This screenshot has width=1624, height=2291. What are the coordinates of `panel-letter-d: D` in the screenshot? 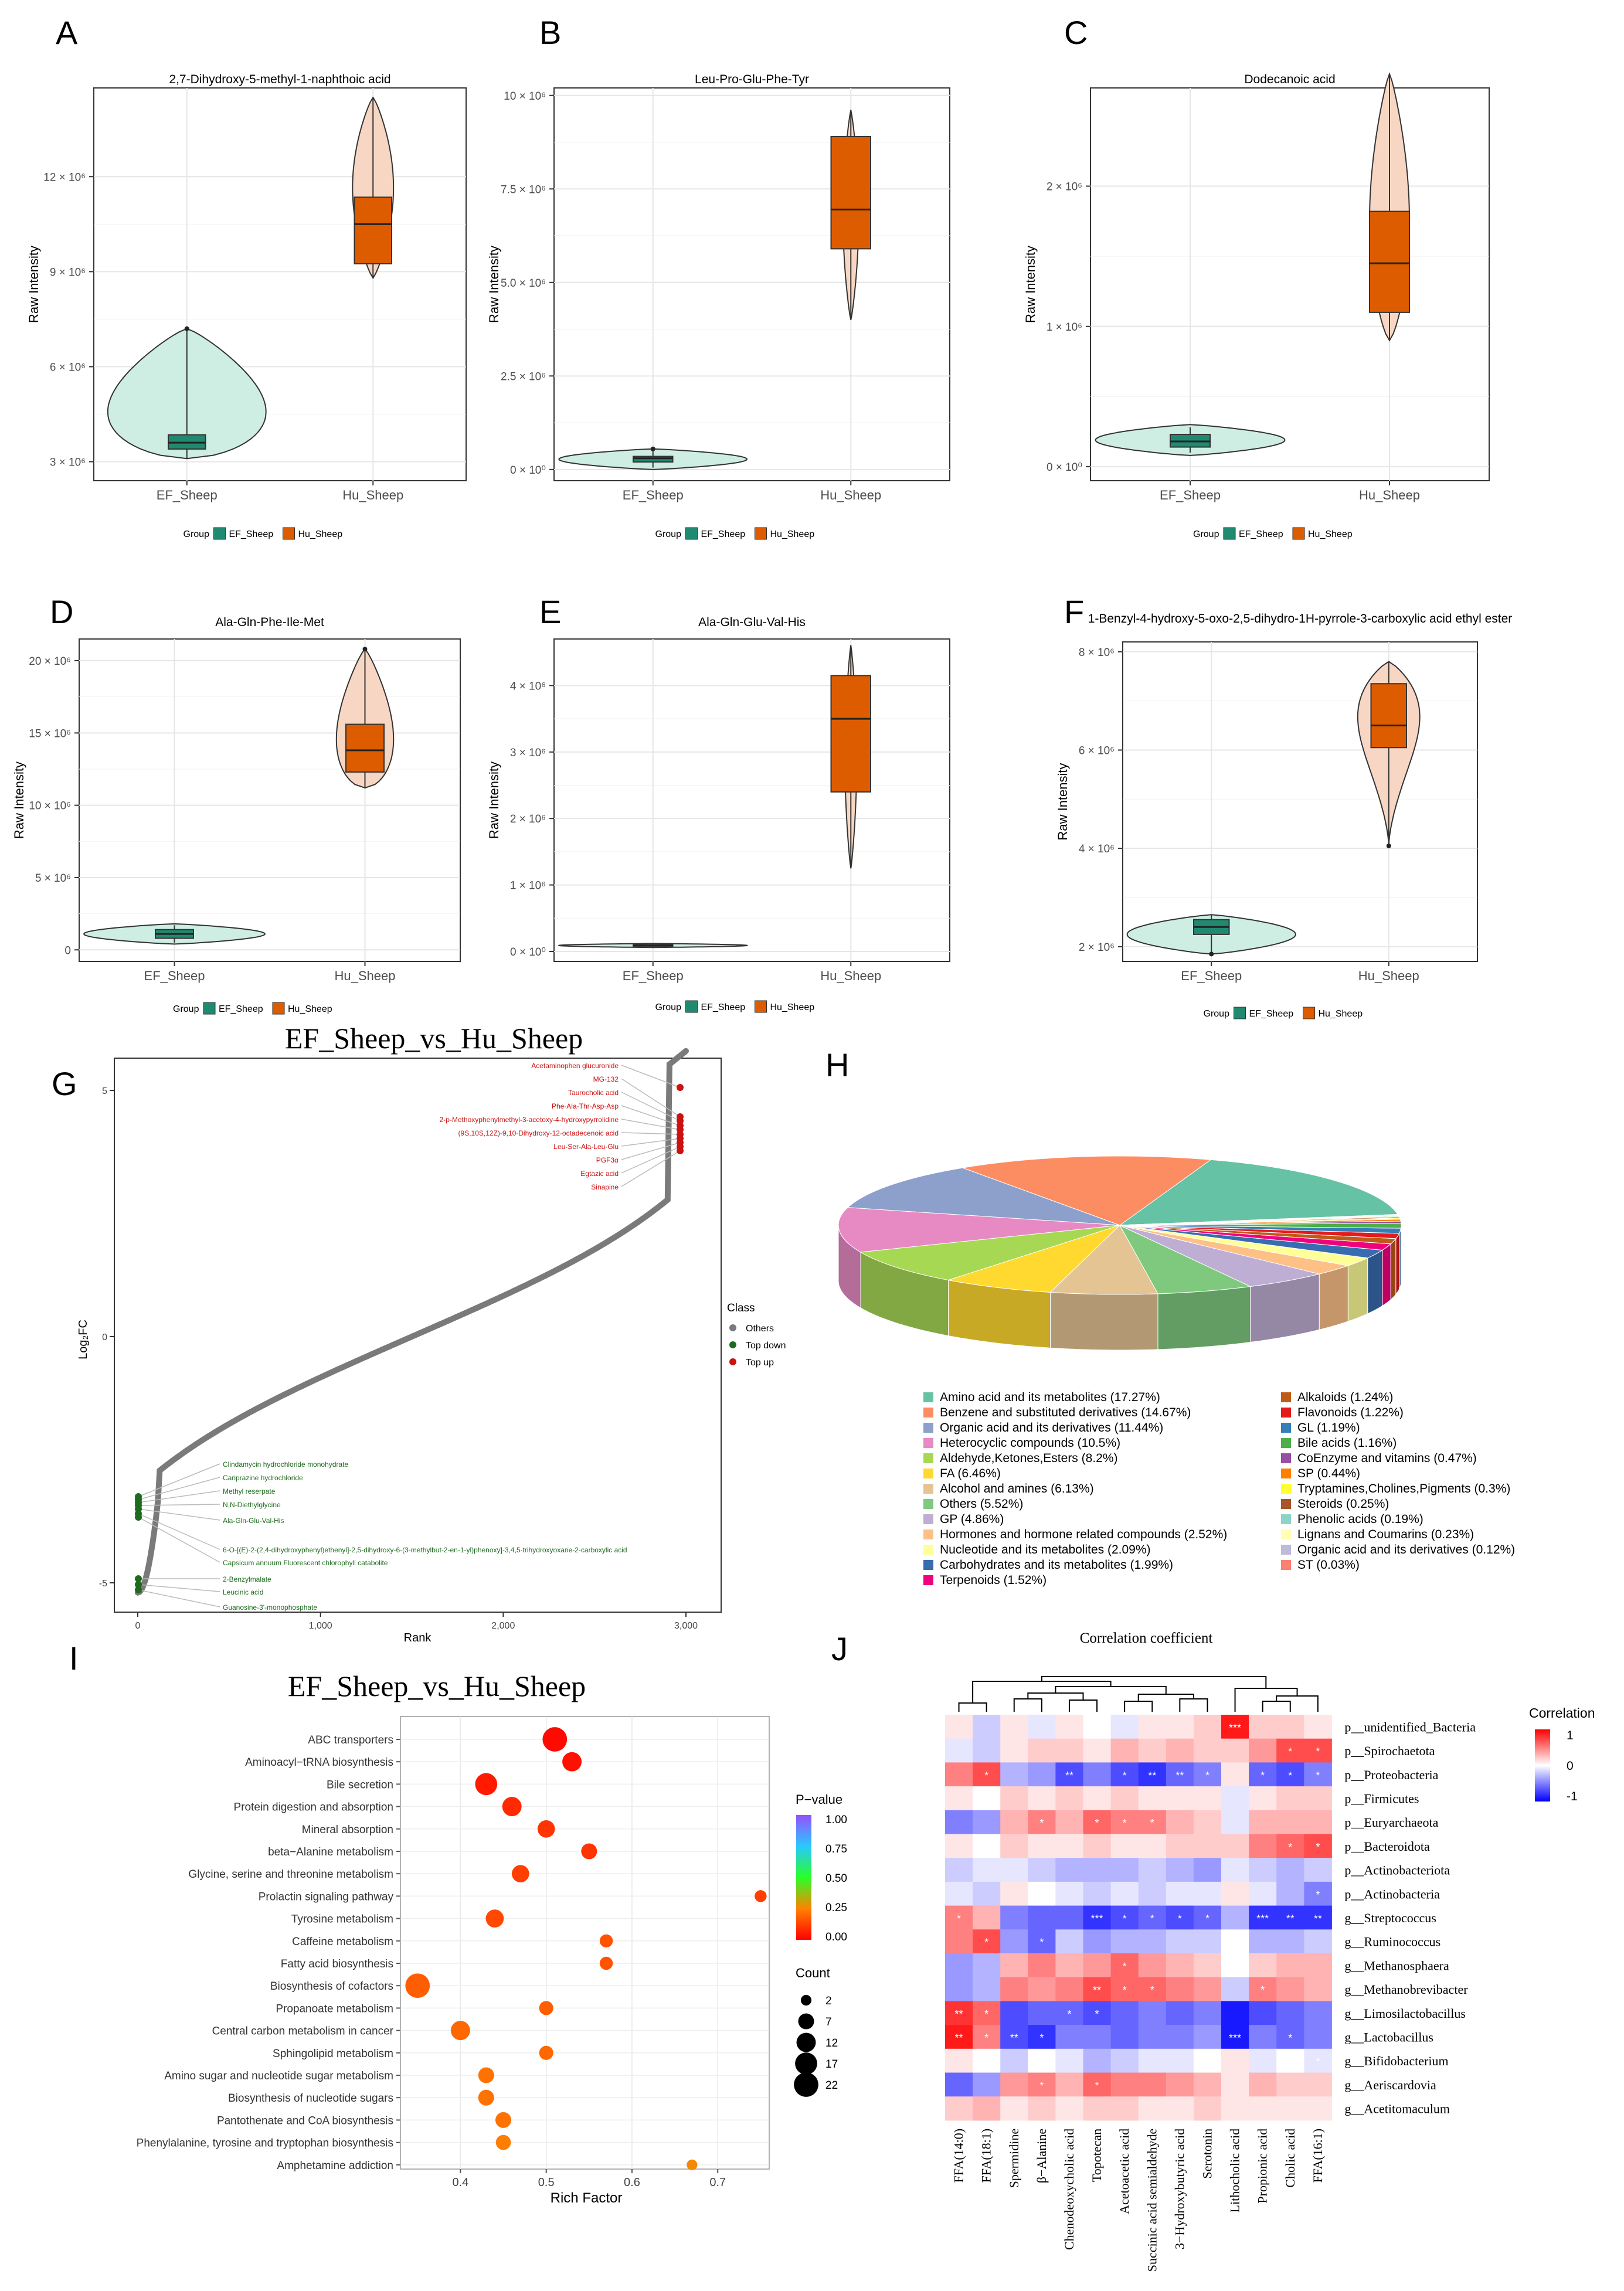 It's located at (61, 611).